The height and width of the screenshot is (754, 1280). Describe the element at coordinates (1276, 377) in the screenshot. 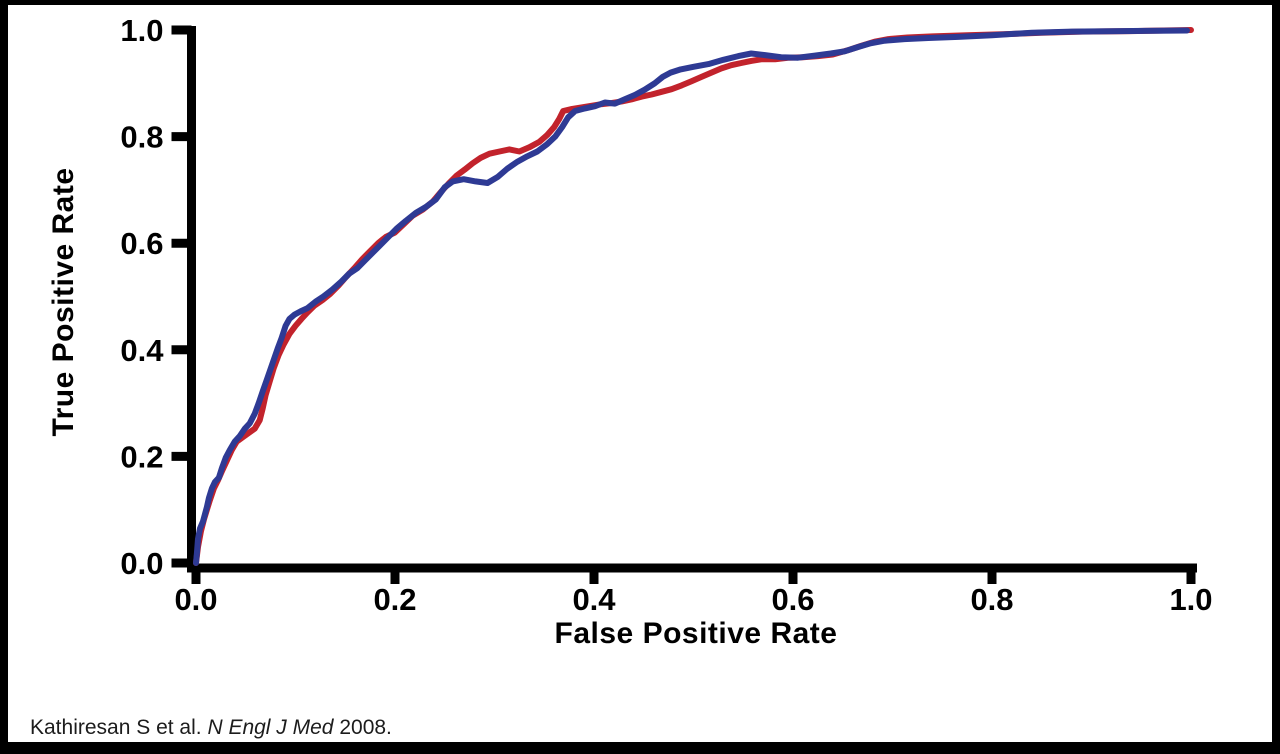

I see `frame-border-right` at that location.